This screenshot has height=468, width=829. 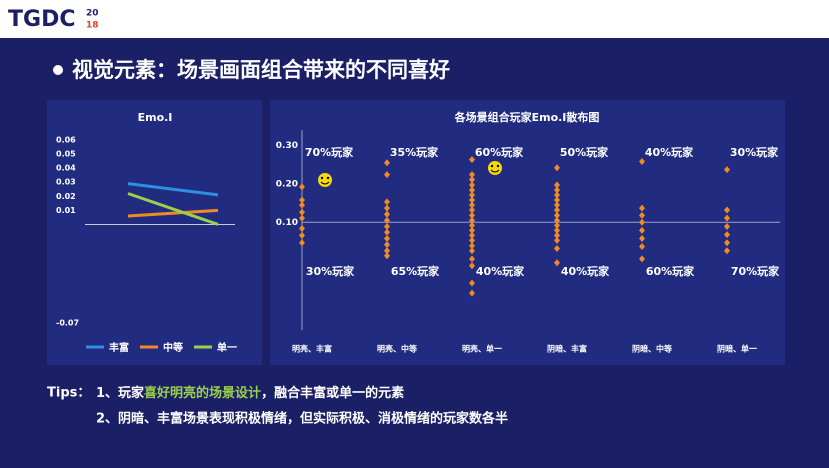 What do you see at coordinates (41, 19) in the screenshot?
I see `logo: TGDC` at bounding box center [41, 19].